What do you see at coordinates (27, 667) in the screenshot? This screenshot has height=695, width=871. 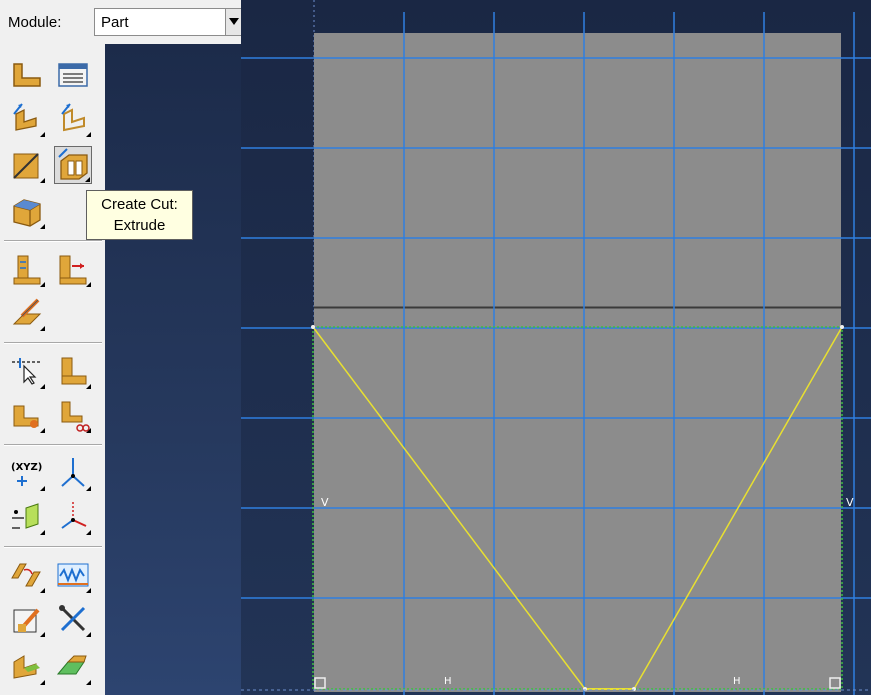 I see `create-solid-revolve-icon` at bounding box center [27, 667].